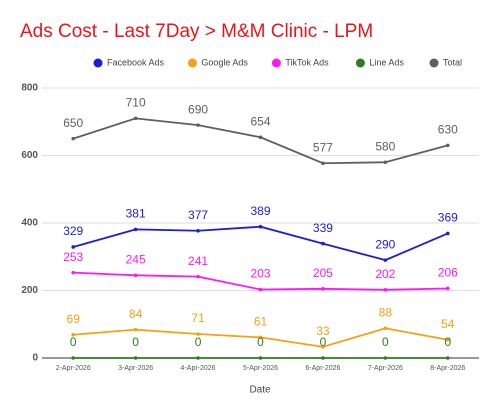 This screenshot has height=415, width=500. What do you see at coordinates (73, 123) in the screenshot?
I see `data-label: 650` at bounding box center [73, 123].